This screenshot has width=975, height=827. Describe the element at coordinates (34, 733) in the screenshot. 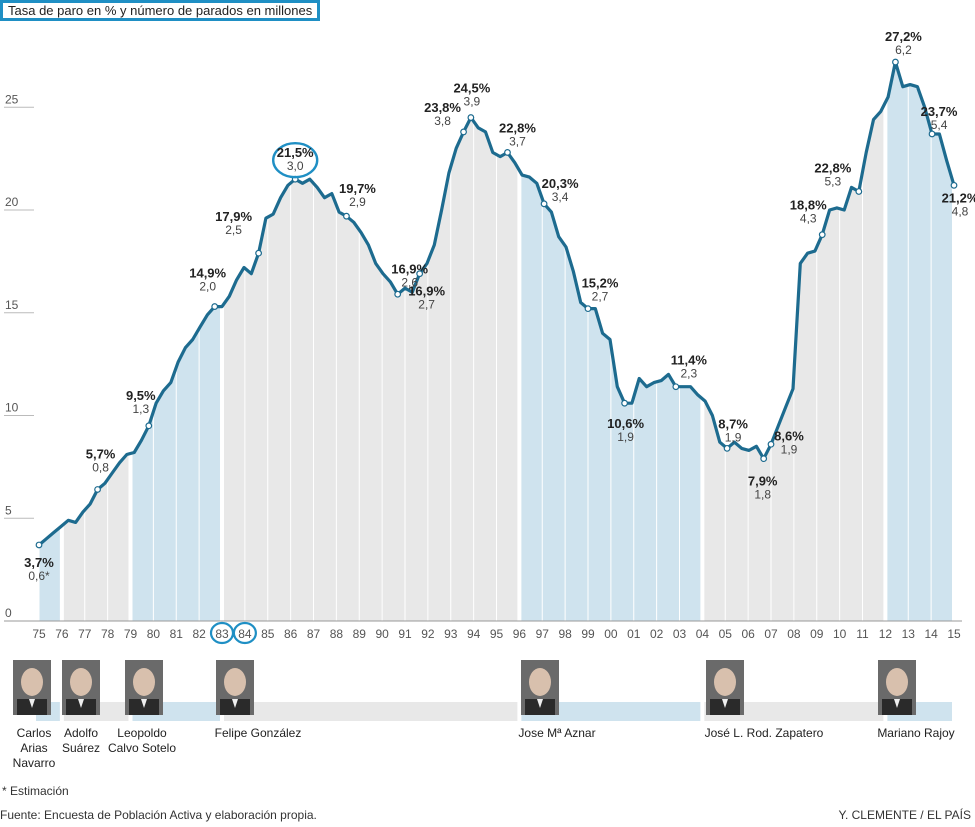

I see `pm-name: Carlos` at that location.